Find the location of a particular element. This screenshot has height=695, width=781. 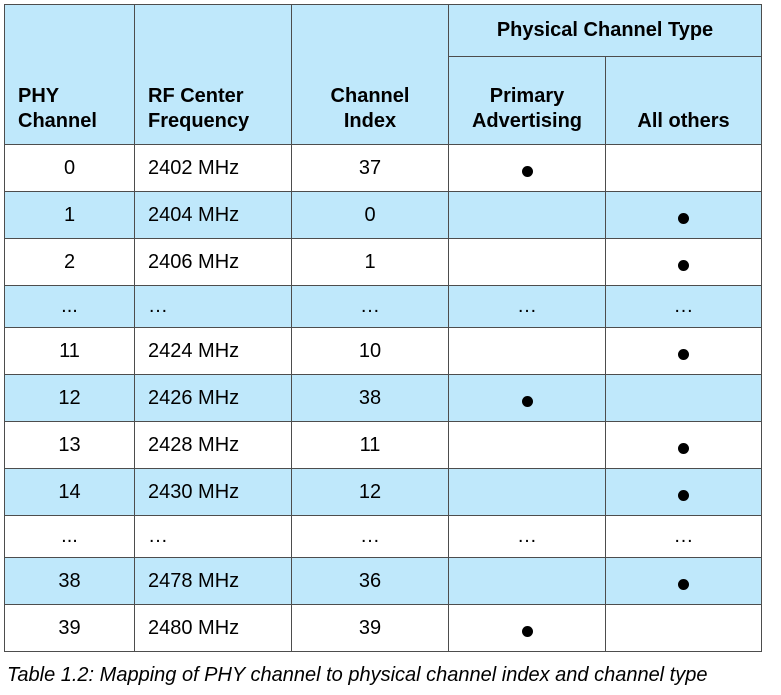

cell-rf-frequency: 2404 MHz is located at coordinates (213, 215).